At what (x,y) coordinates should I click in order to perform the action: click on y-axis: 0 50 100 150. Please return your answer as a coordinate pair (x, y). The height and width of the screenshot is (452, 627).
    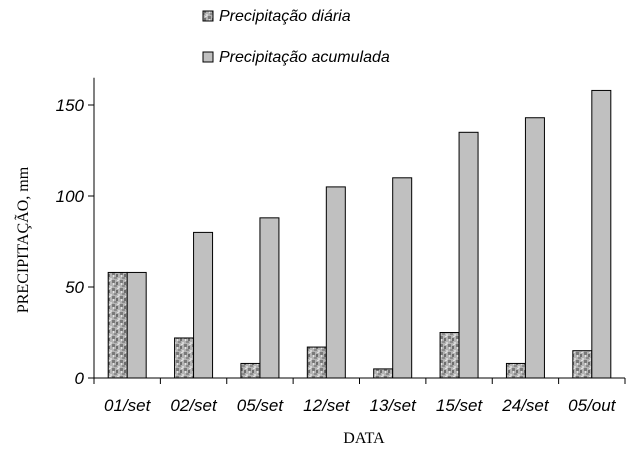
    Looking at the image, I should click on (75, 232).